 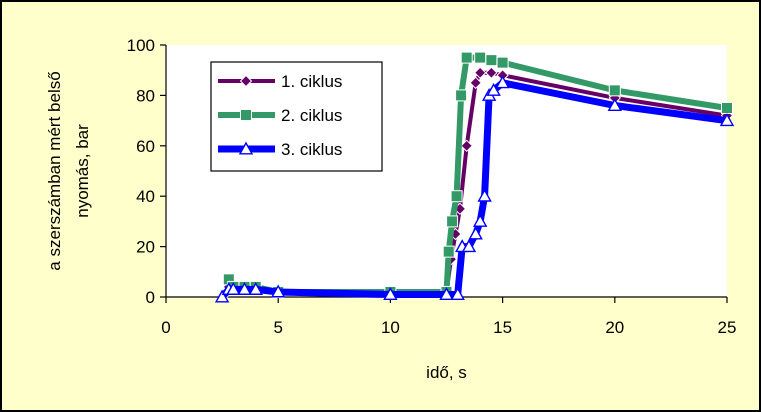 What do you see at coordinates (82, 171) in the screenshot?
I see `y-axis-title-line2: nyomás, bar` at bounding box center [82, 171].